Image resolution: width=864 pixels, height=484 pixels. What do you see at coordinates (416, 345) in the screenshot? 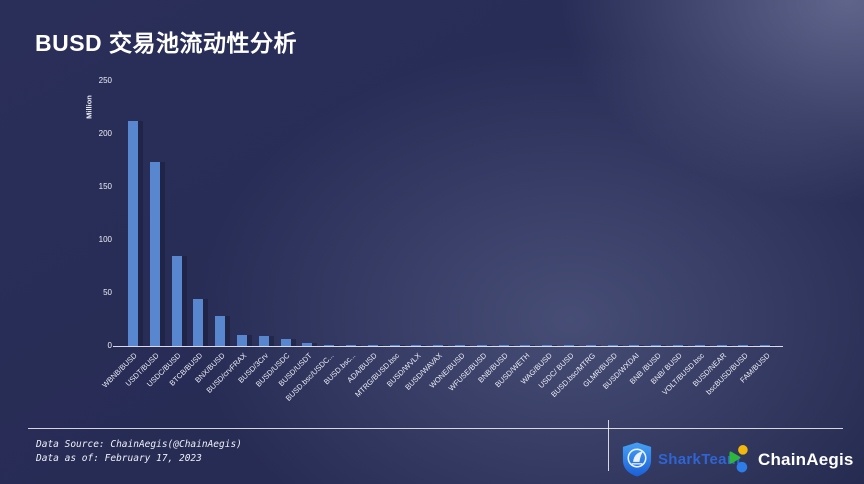
I see `bar-BUSD/WVLX` at bounding box center [416, 345].